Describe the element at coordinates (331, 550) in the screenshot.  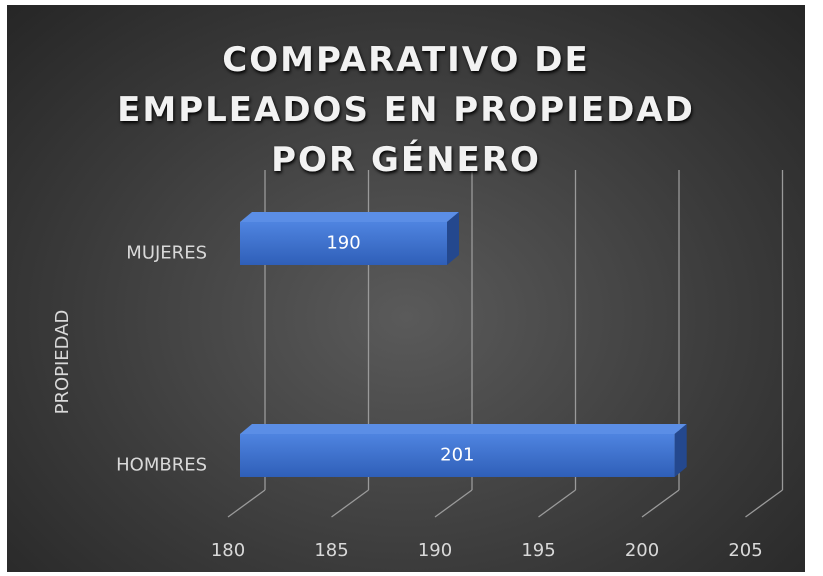
I see `x-tick-label: 185` at that location.